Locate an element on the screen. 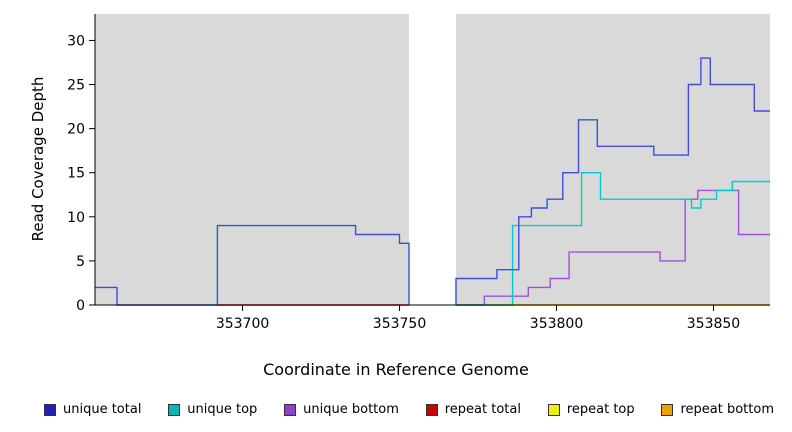  legend-item-unique-total: unique total is located at coordinates (92, 409).